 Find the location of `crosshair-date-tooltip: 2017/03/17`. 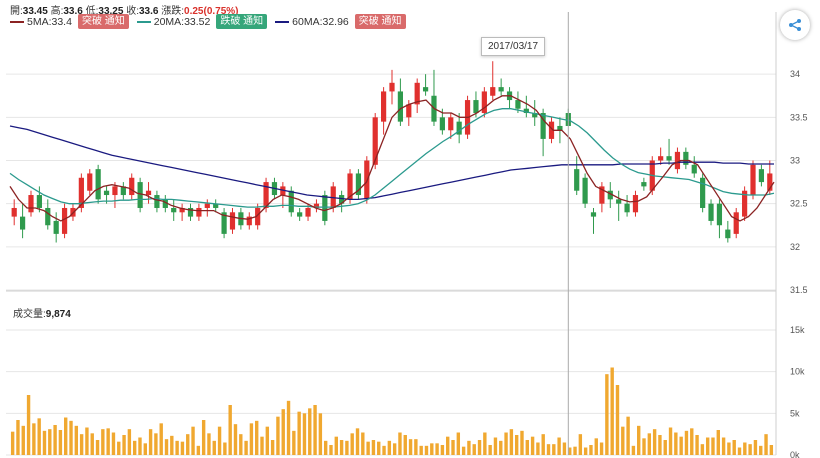

crosshair-date-tooltip: 2017/03/17 is located at coordinates (513, 46).